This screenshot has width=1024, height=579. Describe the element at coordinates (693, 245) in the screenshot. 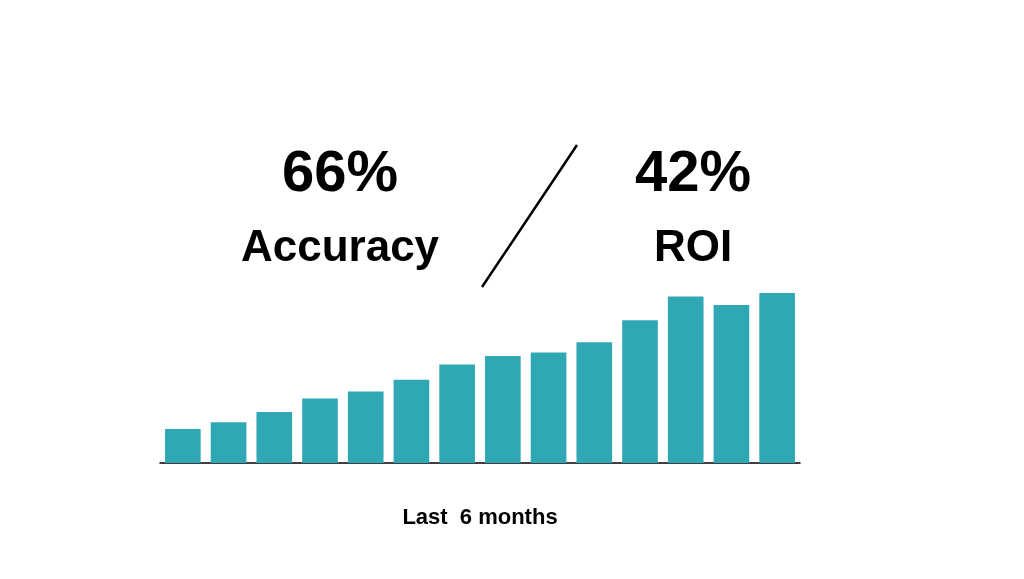

I see `text: ROI` at that location.